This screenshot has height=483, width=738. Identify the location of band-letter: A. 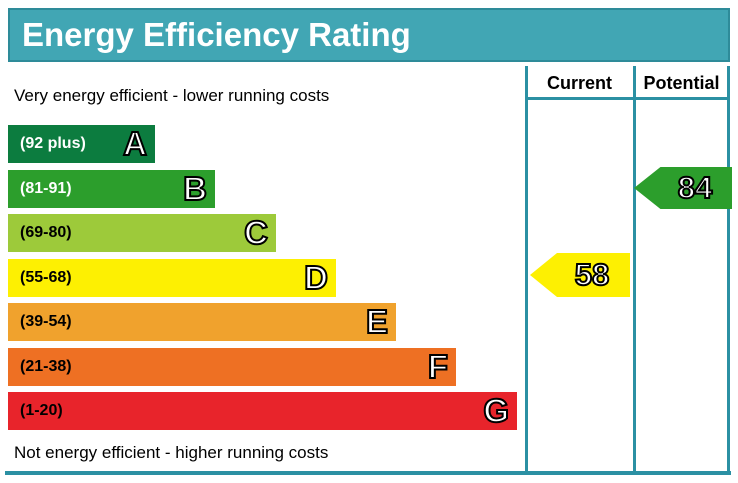
(135, 143).